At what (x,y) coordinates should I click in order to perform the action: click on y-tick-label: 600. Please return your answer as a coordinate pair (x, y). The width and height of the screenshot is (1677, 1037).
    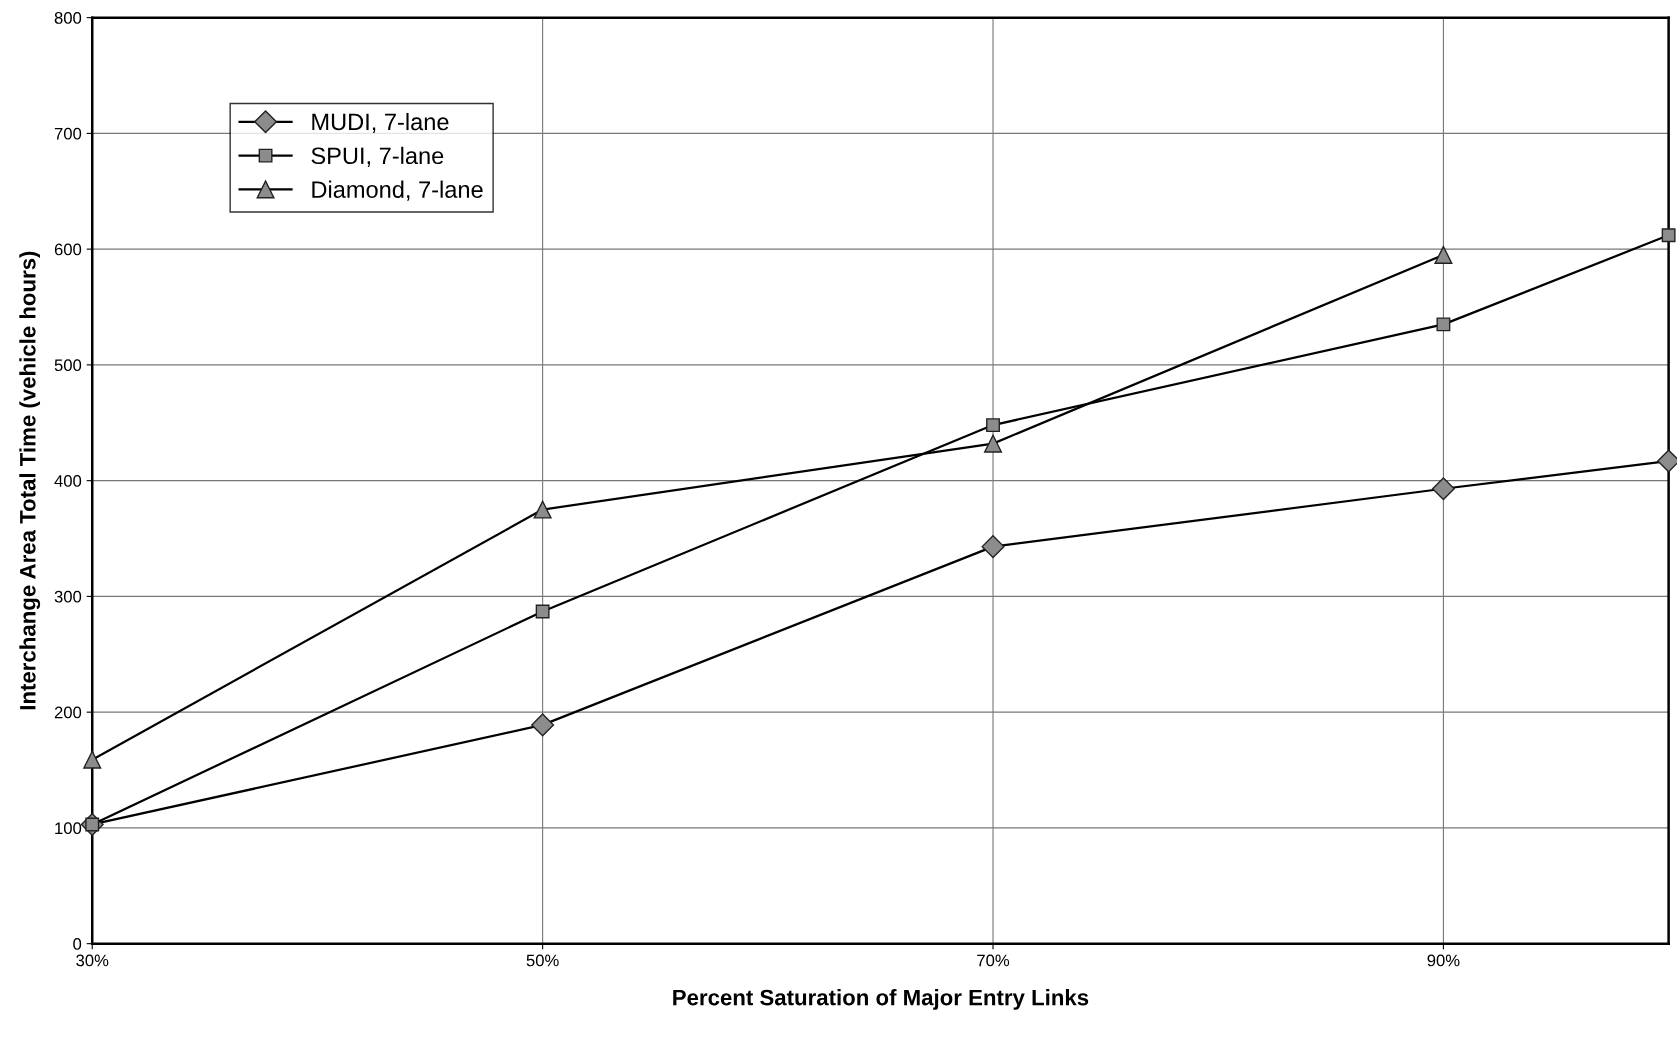
    Looking at the image, I should click on (68, 249).